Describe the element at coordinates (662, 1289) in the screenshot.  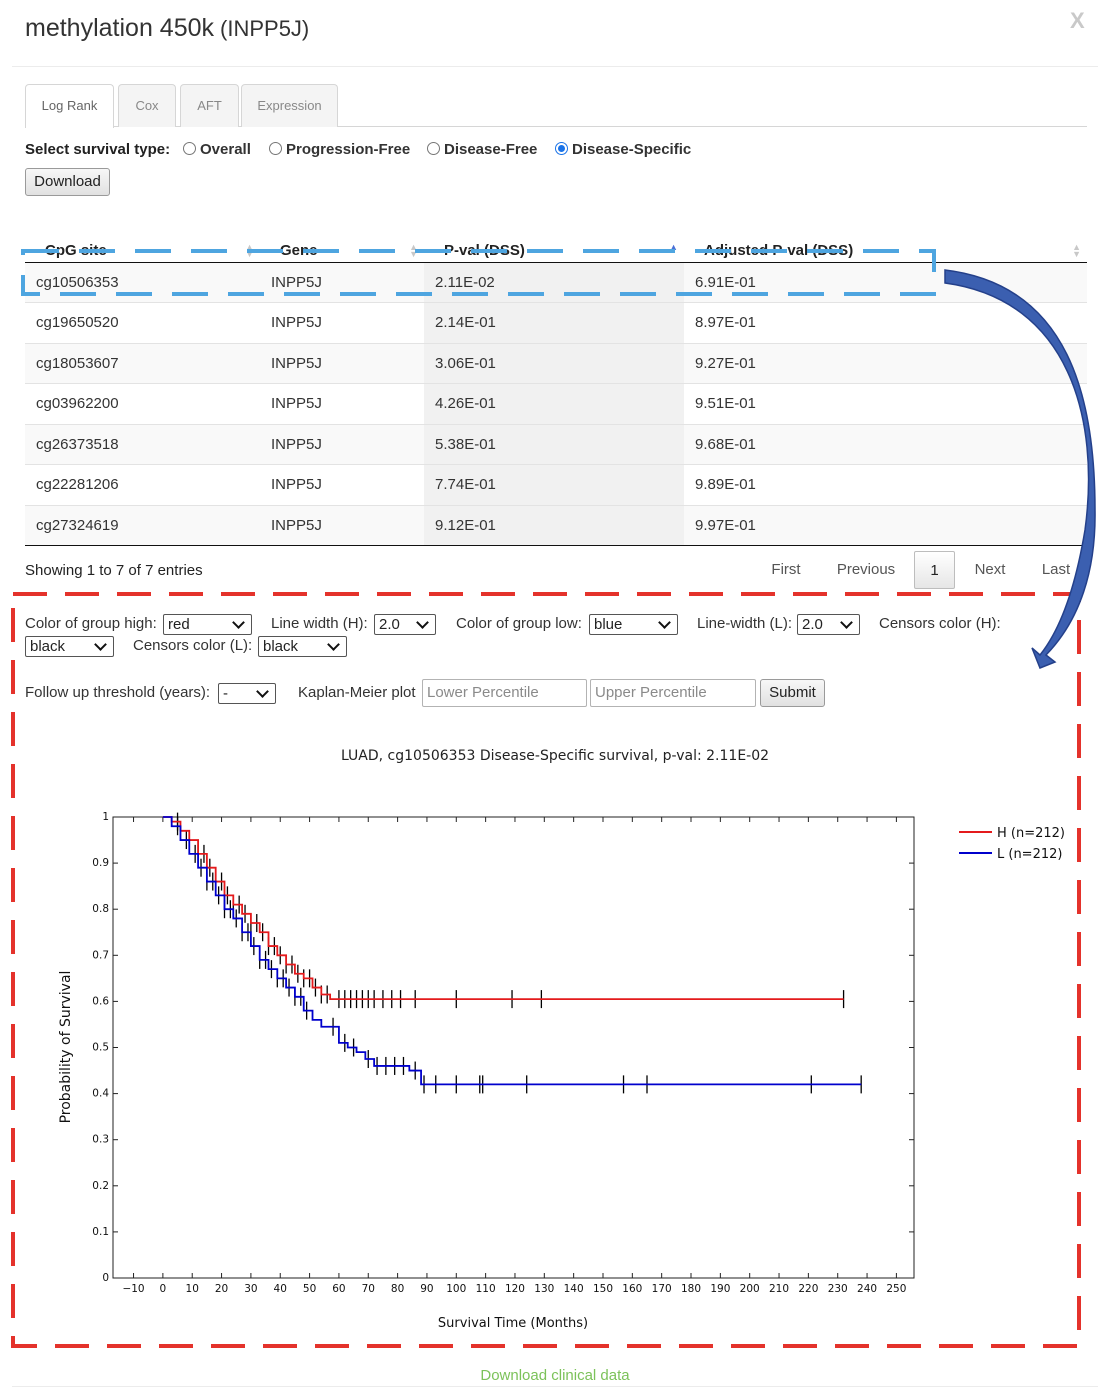
I see `x-tick-label: 170` at that location.